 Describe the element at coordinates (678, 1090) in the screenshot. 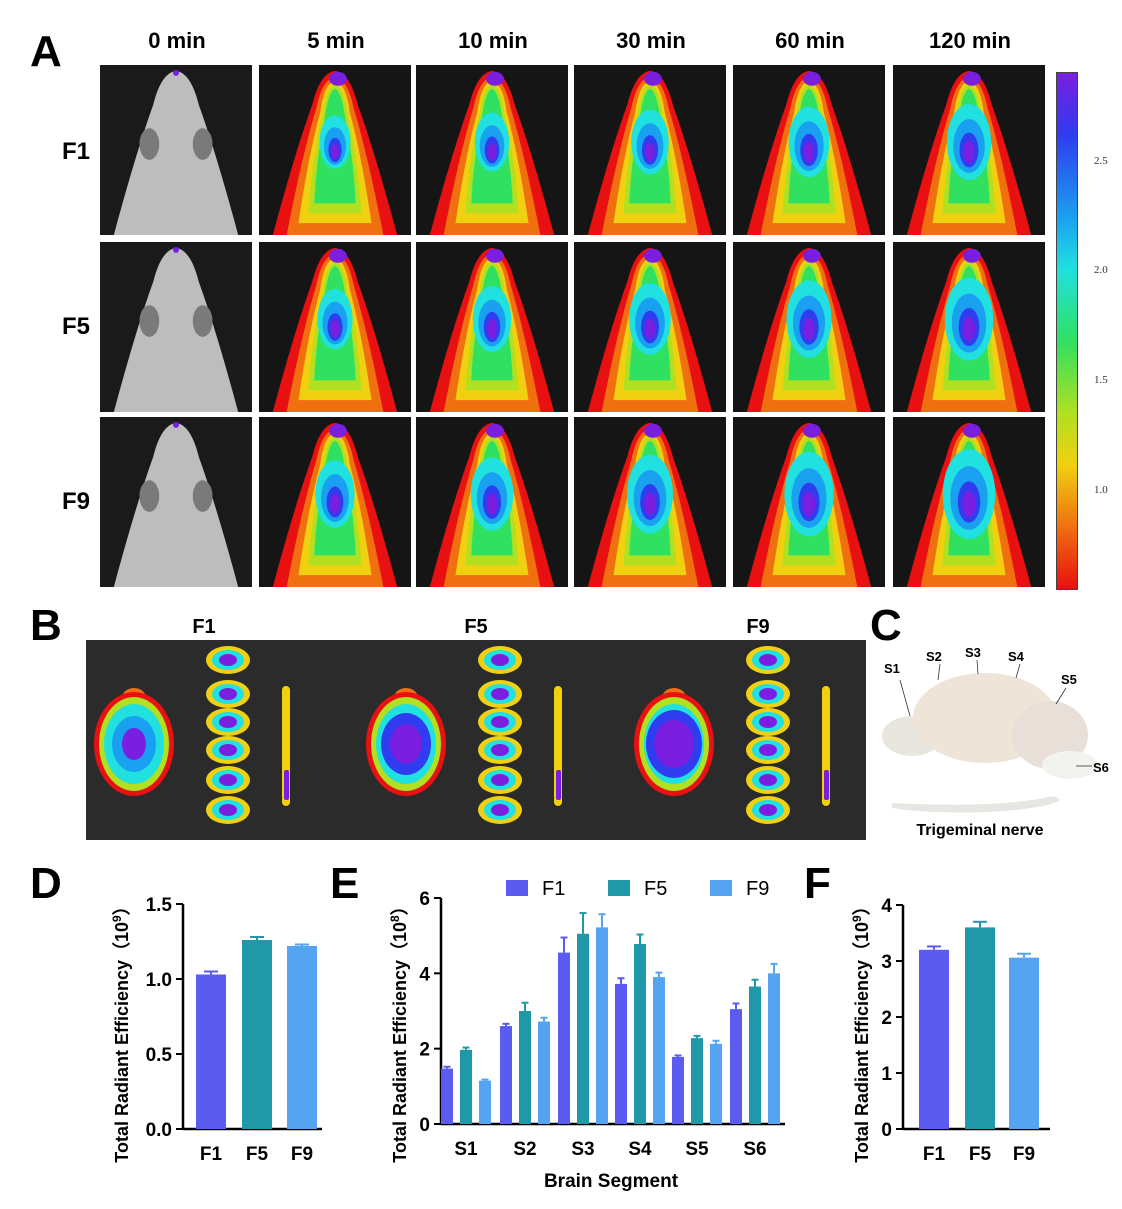

I see `chart-e-bar-f1-s5` at that location.